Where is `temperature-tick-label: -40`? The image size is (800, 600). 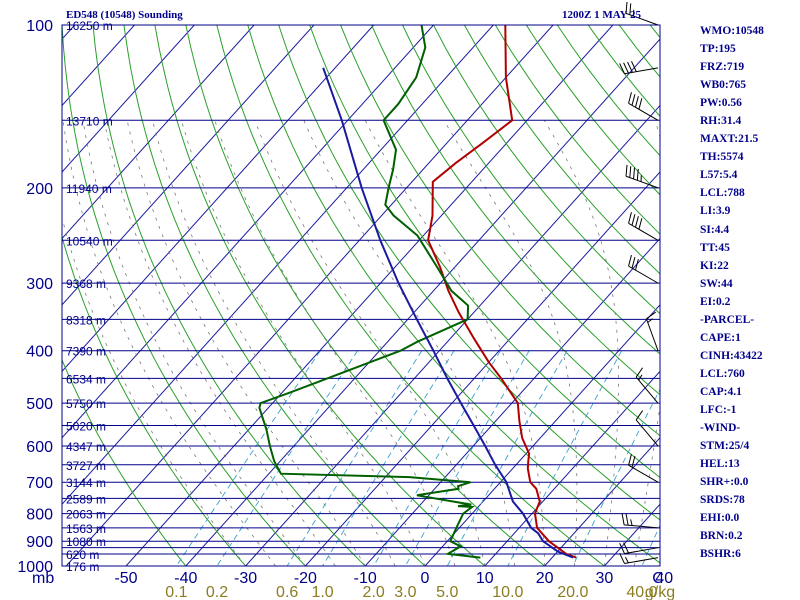
temperature-tick-label: -40 is located at coordinates (185, 578).